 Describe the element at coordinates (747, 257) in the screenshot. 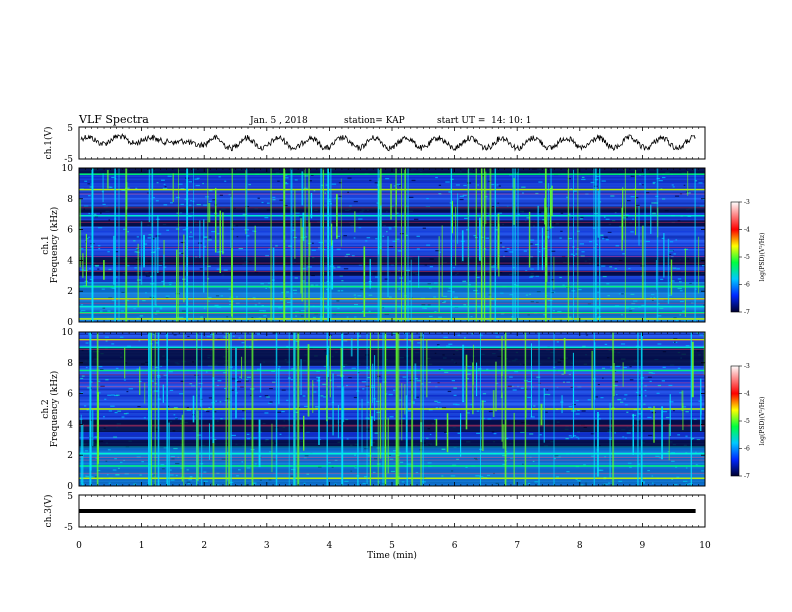

I see `colorbar-tick-label: -5` at that location.